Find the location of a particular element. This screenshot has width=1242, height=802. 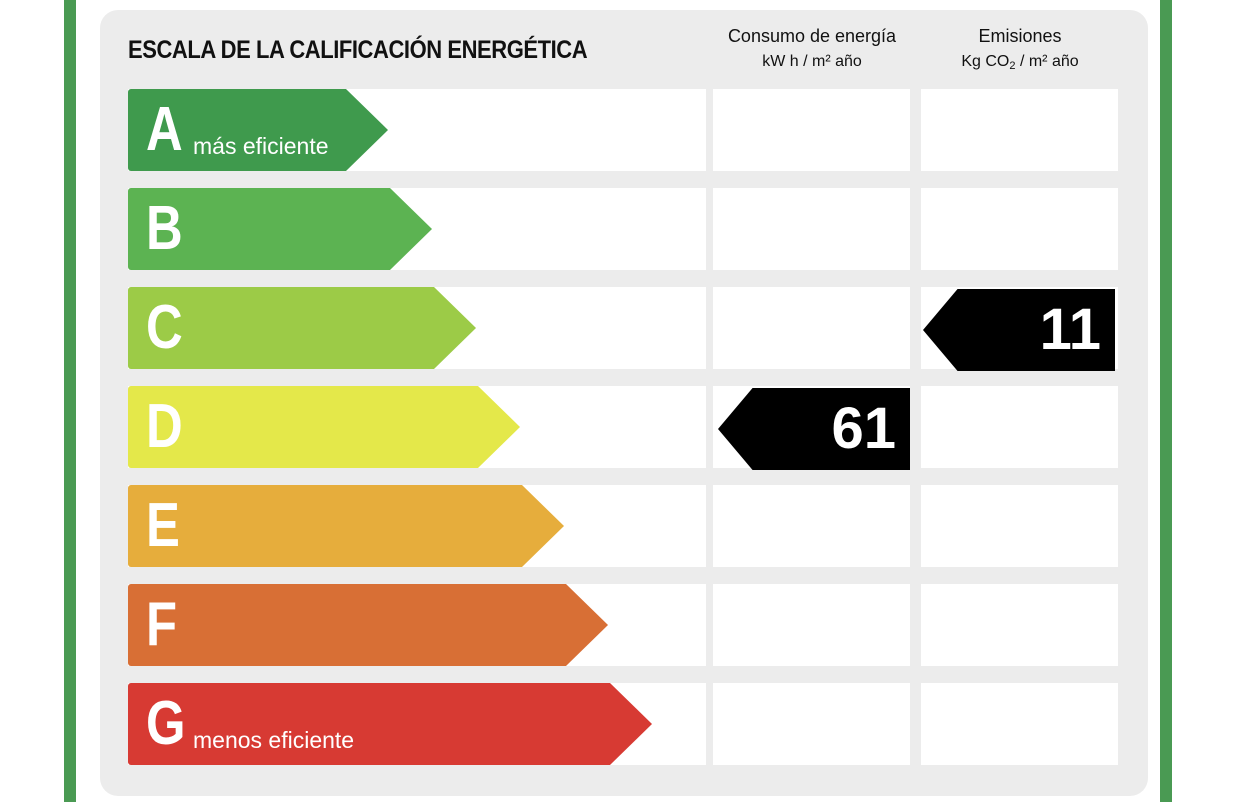

rating-row-e: E is located at coordinates (621, 527).